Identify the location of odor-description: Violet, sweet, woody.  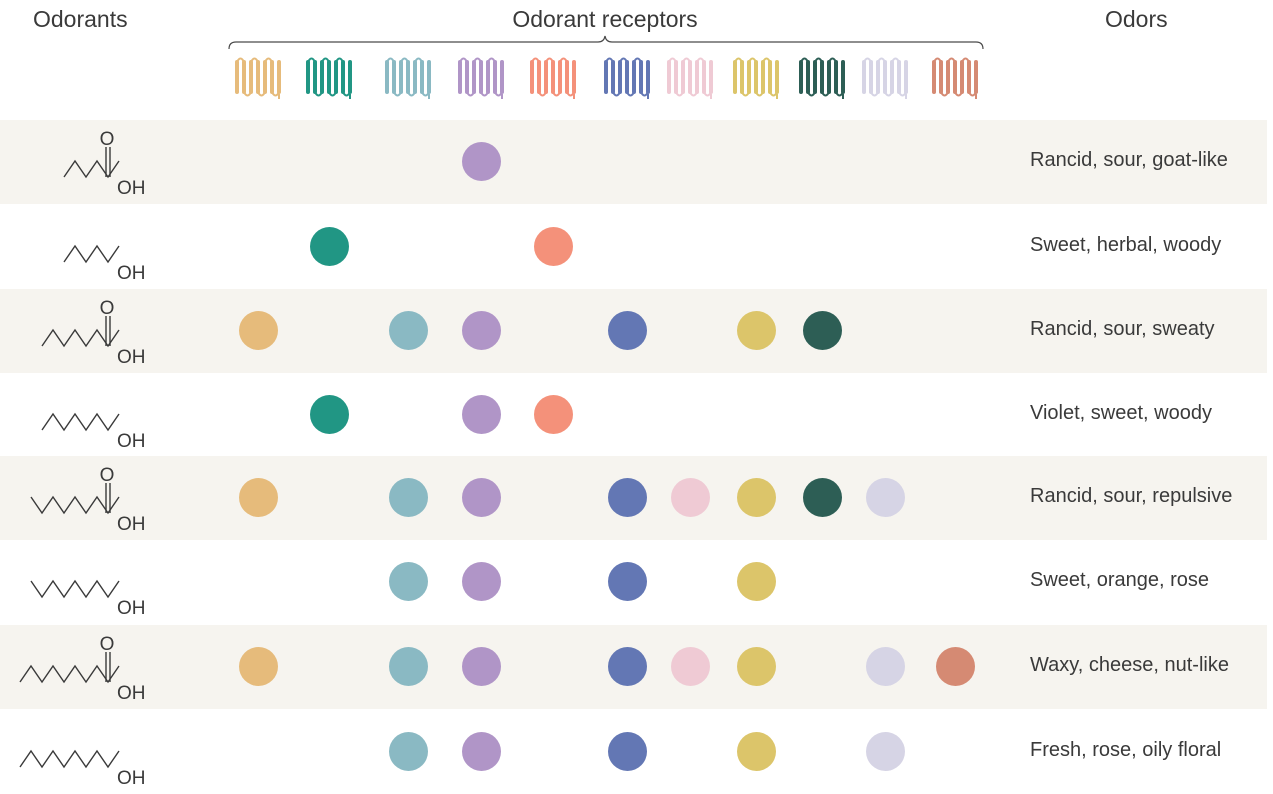
(1121, 413).